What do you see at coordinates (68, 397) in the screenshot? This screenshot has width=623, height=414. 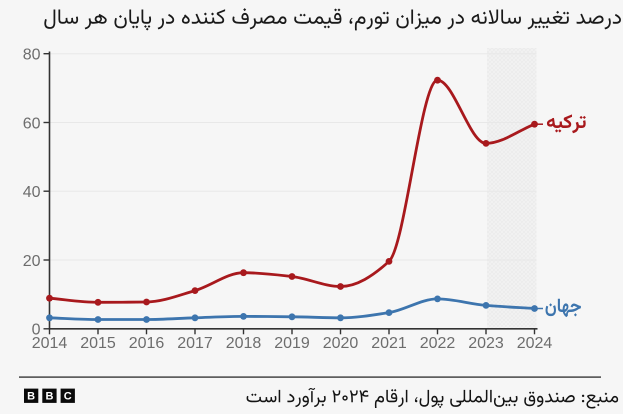 I see `svg-text: C` at bounding box center [68, 397].